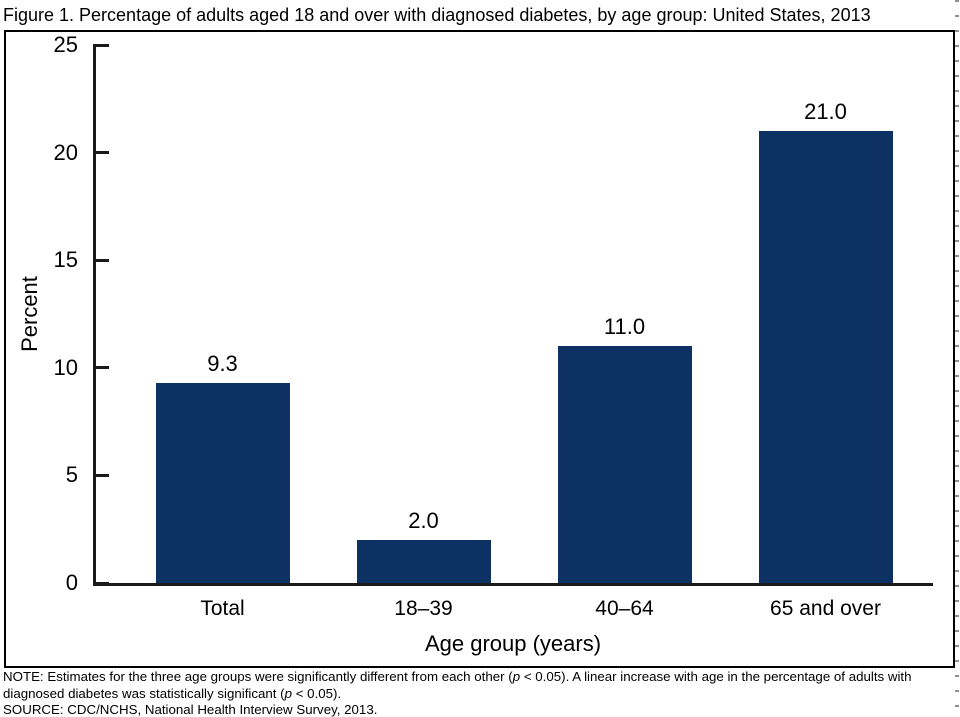 The image size is (960, 717). Describe the element at coordinates (825, 112) in the screenshot. I see `bar-value-label: 21.0` at that location.